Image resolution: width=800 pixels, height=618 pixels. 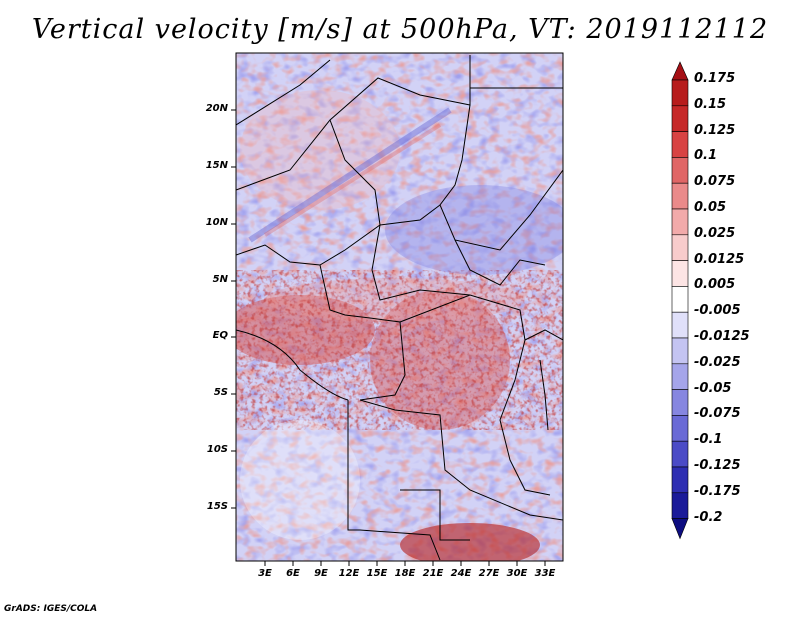 I want to click on colorbar-label: -0.025, so click(x=717, y=362).